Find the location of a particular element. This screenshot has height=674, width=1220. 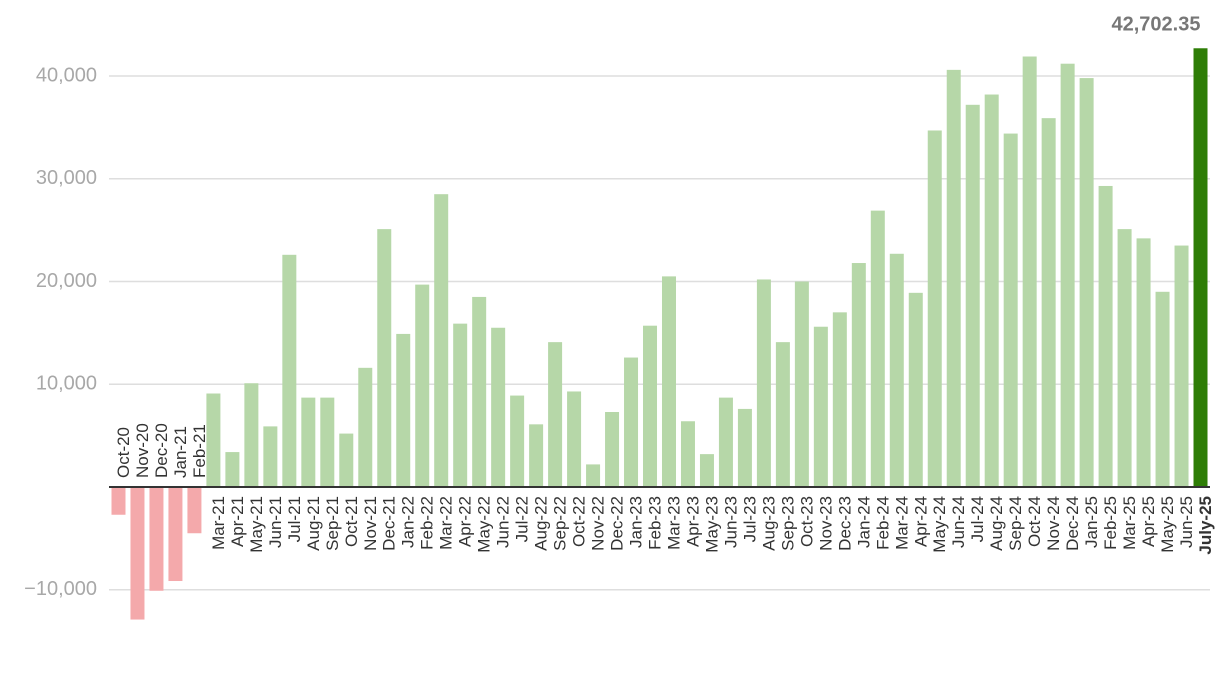

x-tick-label: Jan-22 is located at coordinates (408, 522).